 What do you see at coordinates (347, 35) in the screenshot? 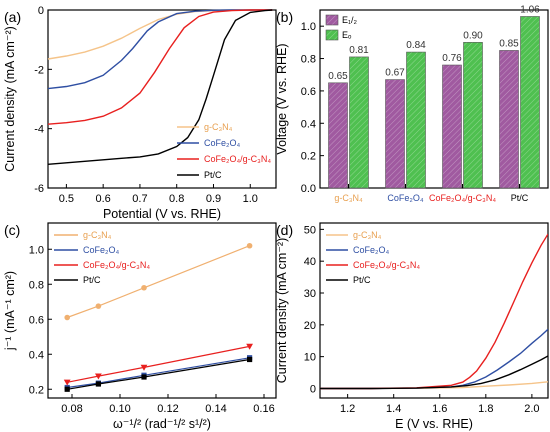
I see `legend-label: Eₒ` at bounding box center [347, 35].